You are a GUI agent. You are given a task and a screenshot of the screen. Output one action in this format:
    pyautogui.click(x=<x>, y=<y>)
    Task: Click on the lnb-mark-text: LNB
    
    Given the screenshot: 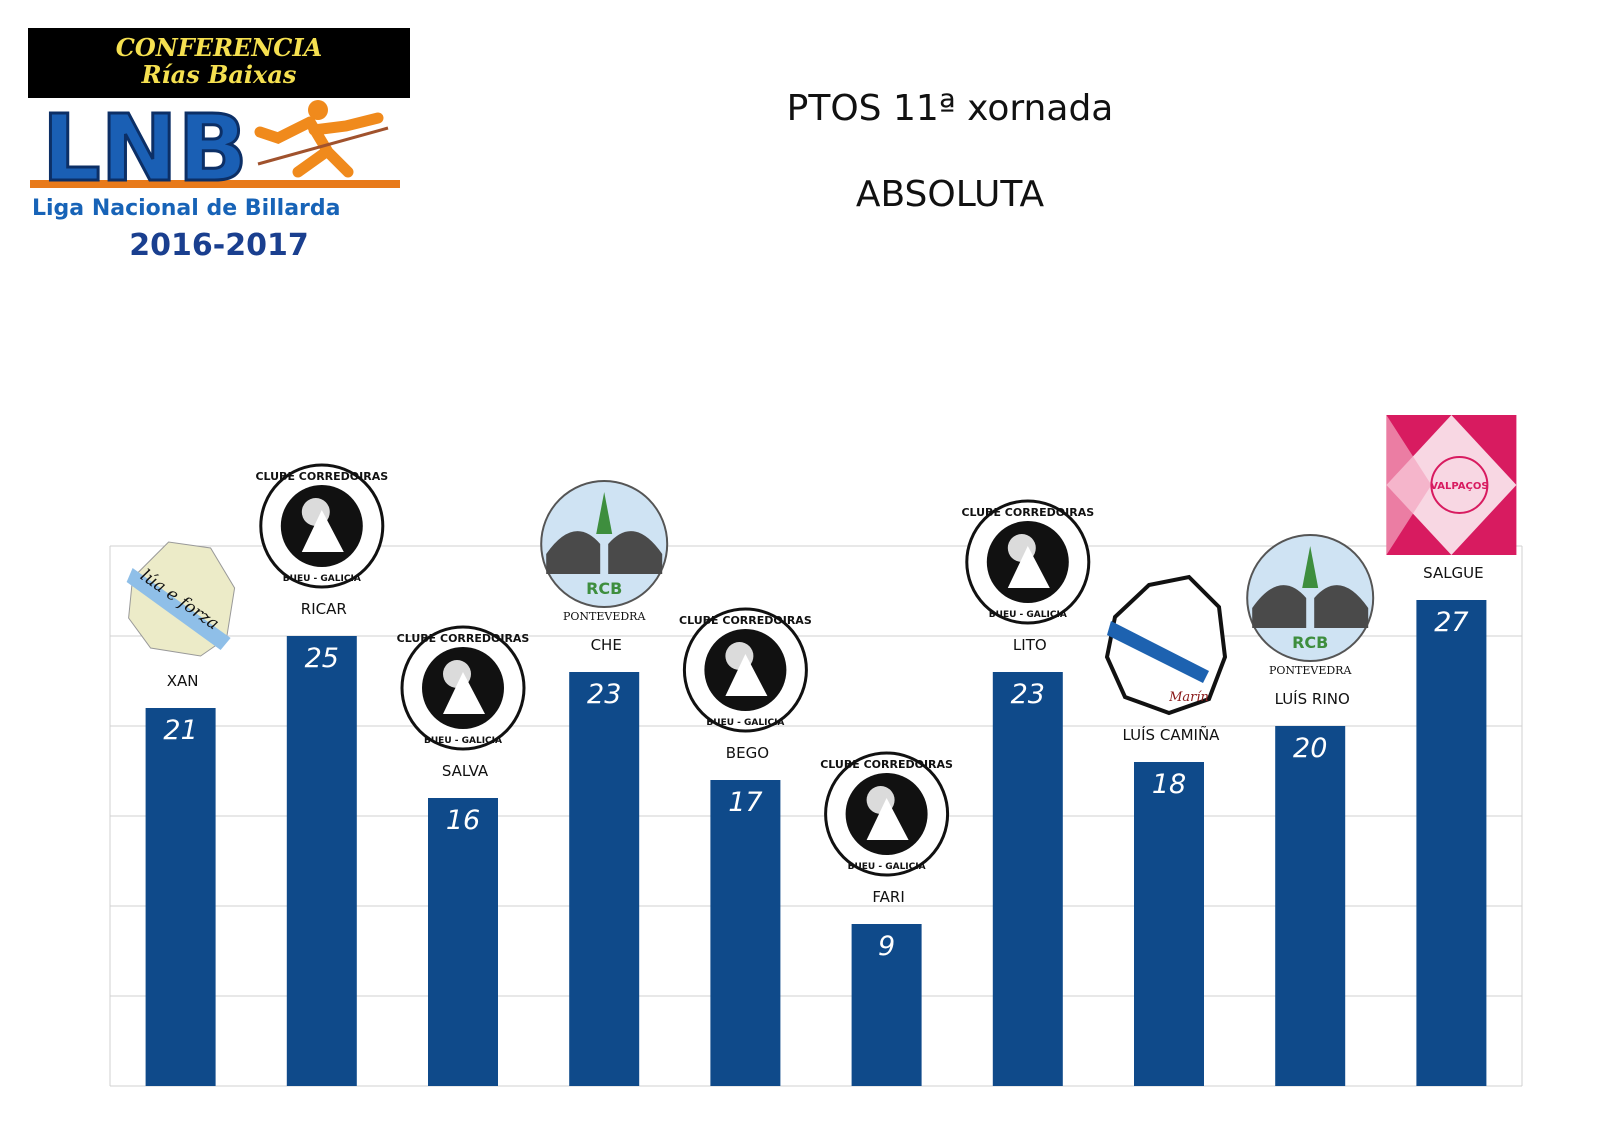 What is the action you would take?
    pyautogui.click(x=145, y=148)
    